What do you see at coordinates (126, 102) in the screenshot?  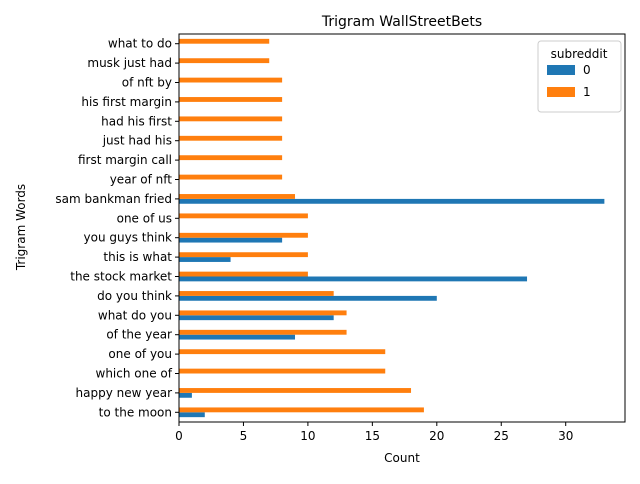 I see `y-tick-label: his first margin` at bounding box center [126, 102].